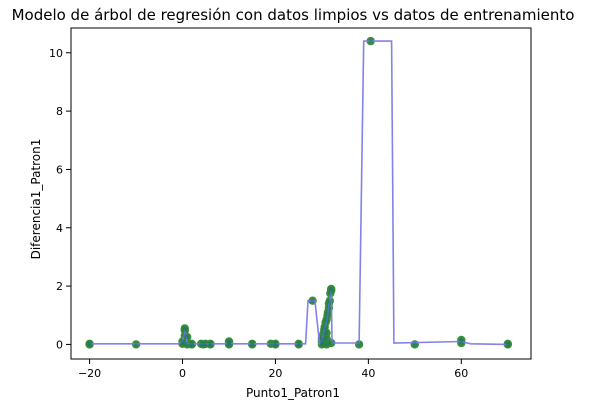 The height and width of the screenshot is (411, 599). I want to click on x-tick-label: 20, so click(275, 373).